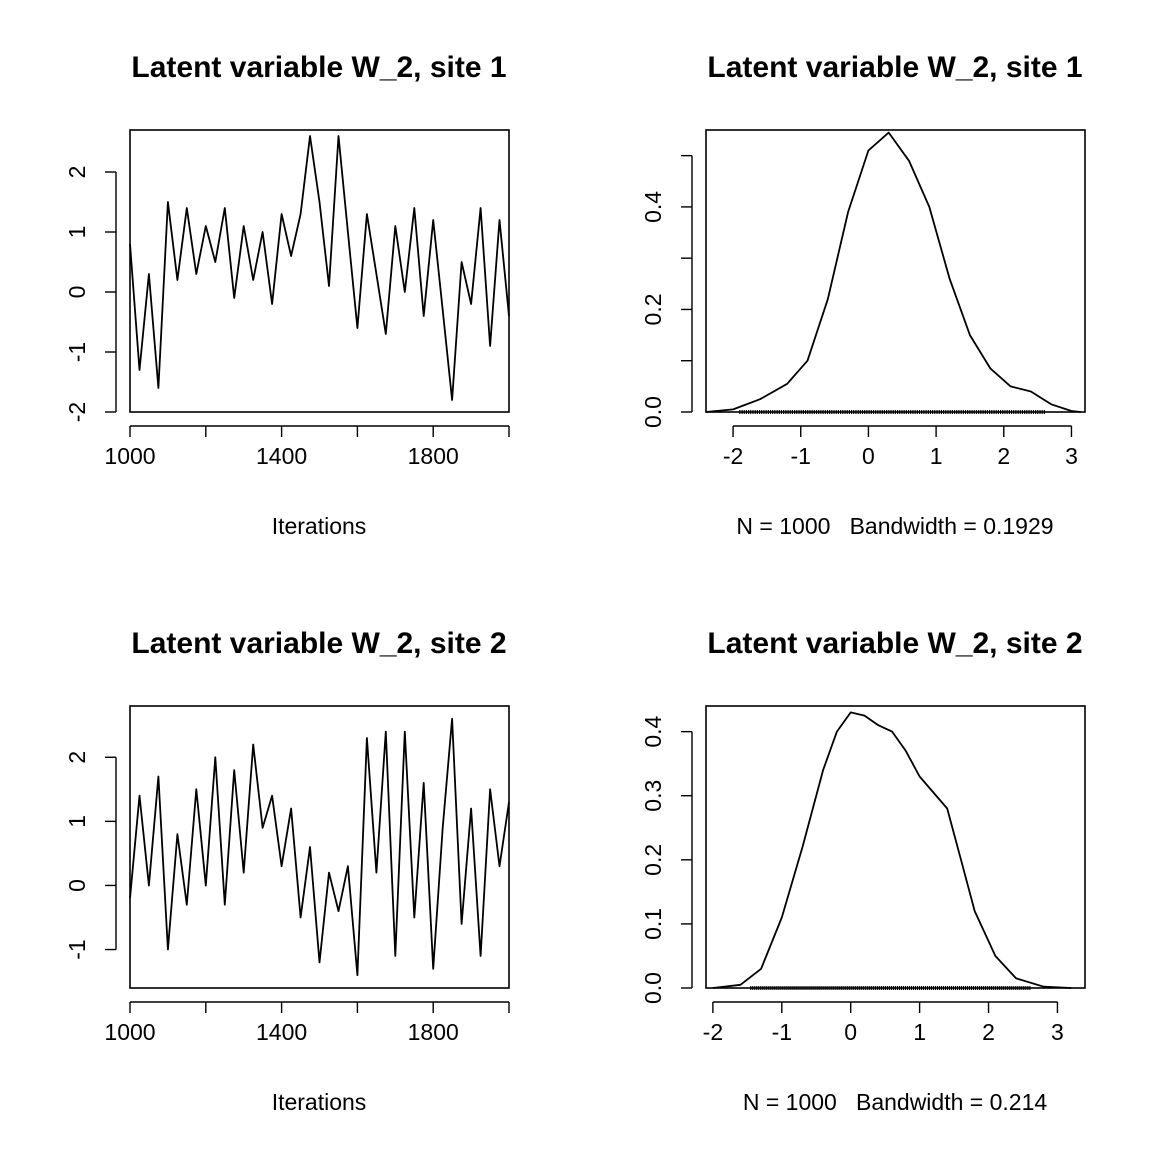 This screenshot has width=1152, height=1152. What do you see at coordinates (894, 526) in the screenshot?
I see `x-axis-label: N = 1000 Bandwidth = 0.1929` at bounding box center [894, 526].